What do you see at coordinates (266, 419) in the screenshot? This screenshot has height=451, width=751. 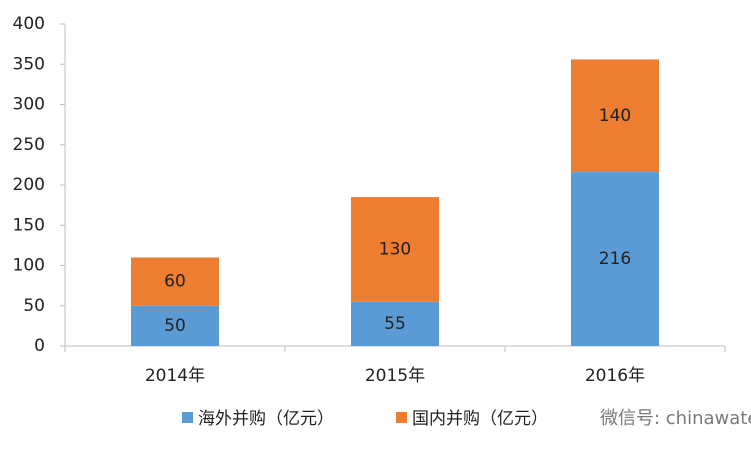 I see `legend-label: 海外并购（亿元）` at bounding box center [266, 419].